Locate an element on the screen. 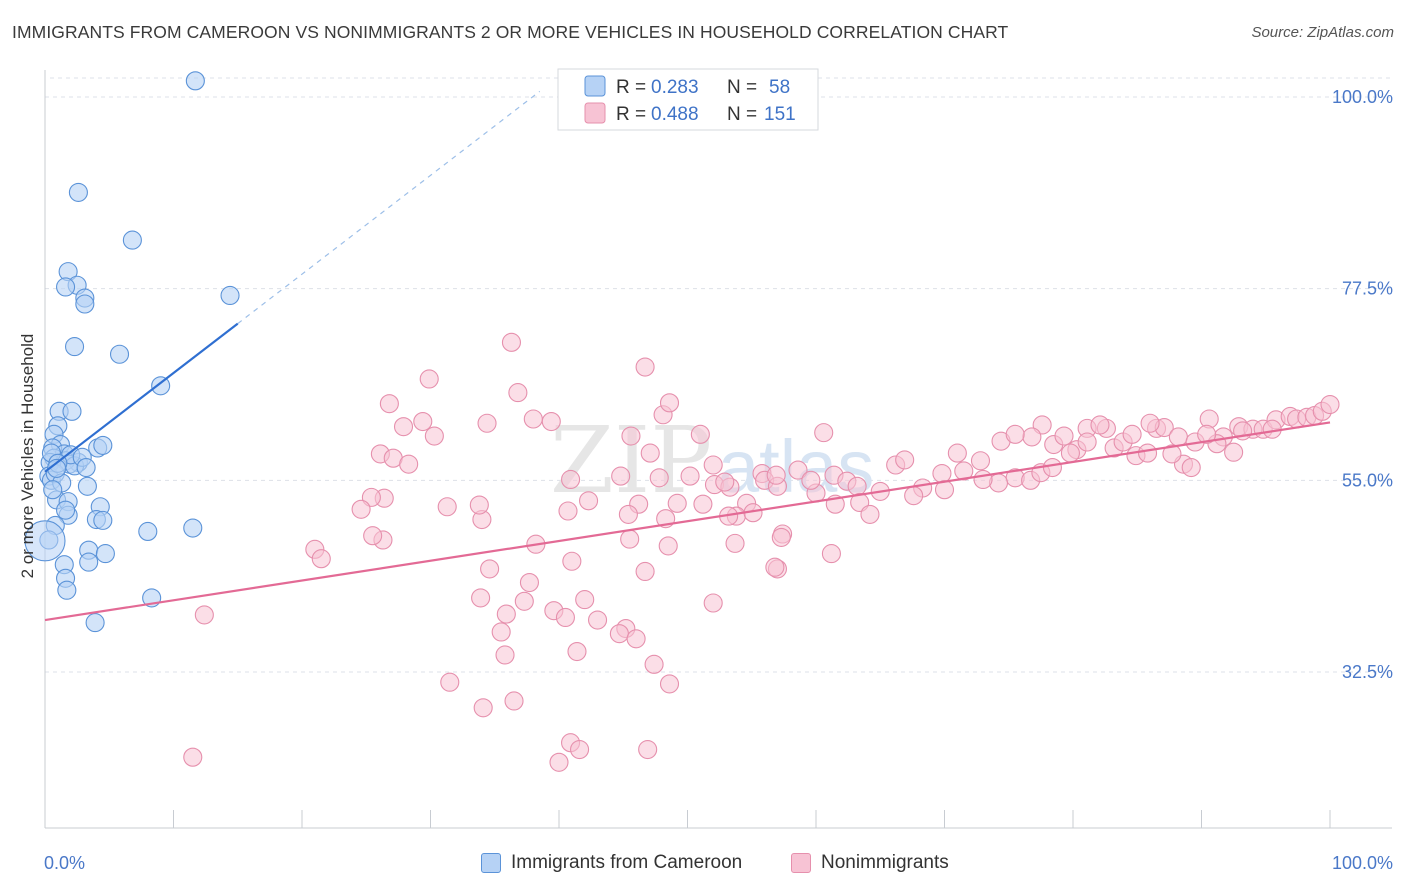  cameroon-point-large is located at coordinates (45, 541).